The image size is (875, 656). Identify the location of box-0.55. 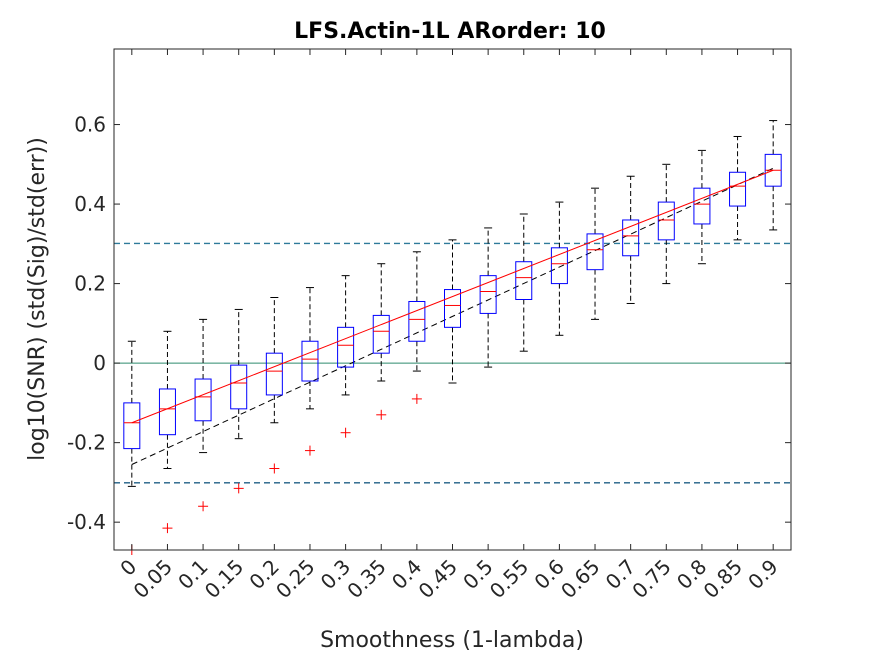
(524, 282).